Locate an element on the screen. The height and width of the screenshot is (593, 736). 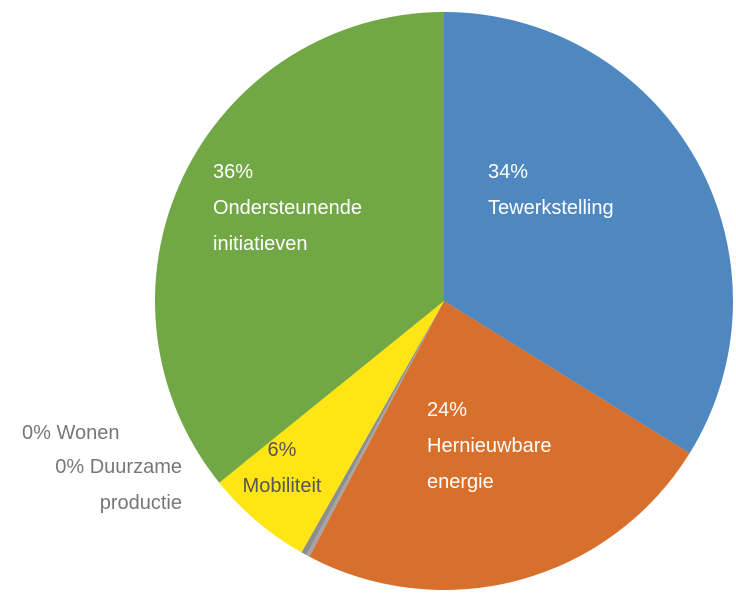
slice-label: 24% Hernieuwbare energie is located at coordinates (502, 446).